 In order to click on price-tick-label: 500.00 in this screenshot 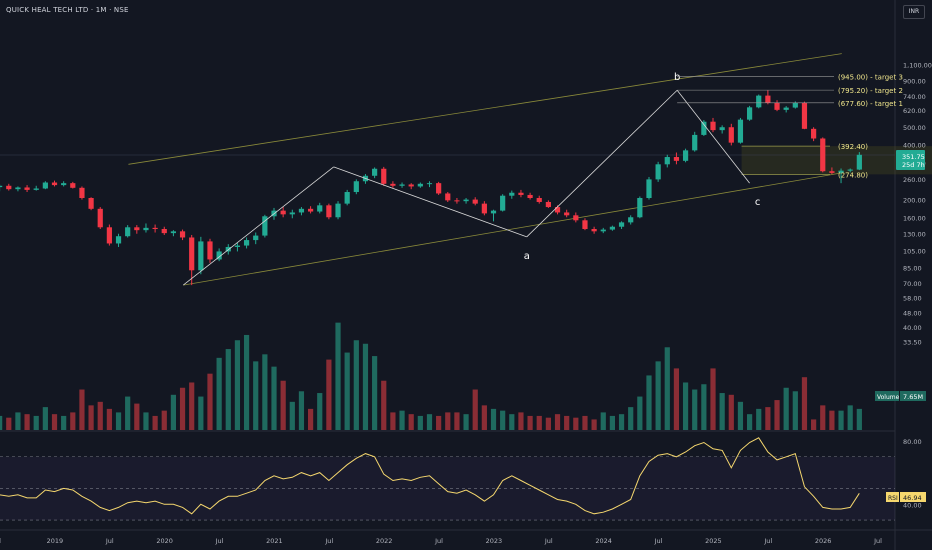, I will do `click(914, 128)`.